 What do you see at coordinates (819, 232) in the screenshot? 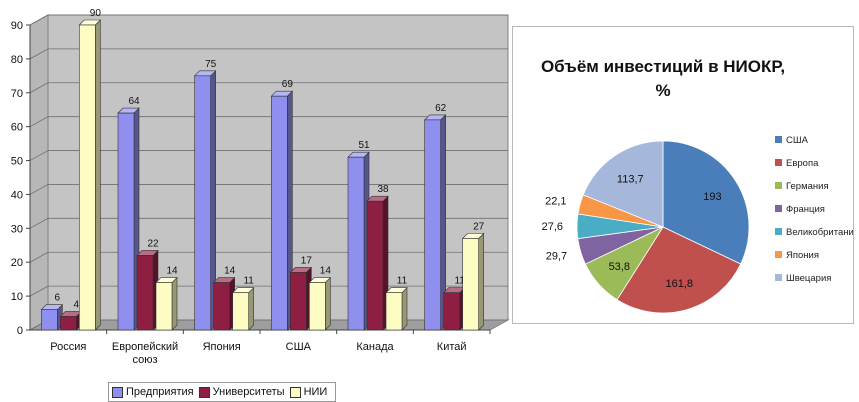
I see `pie-legend-label: Великобритания` at bounding box center [819, 232].